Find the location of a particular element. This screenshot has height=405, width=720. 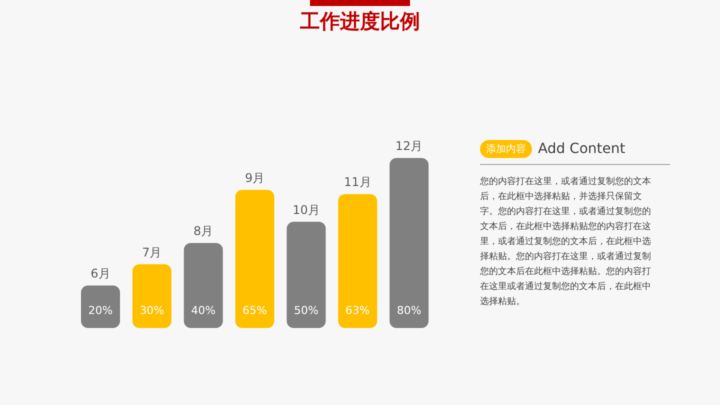

x-tick-label: 9月 is located at coordinates (254, 177).